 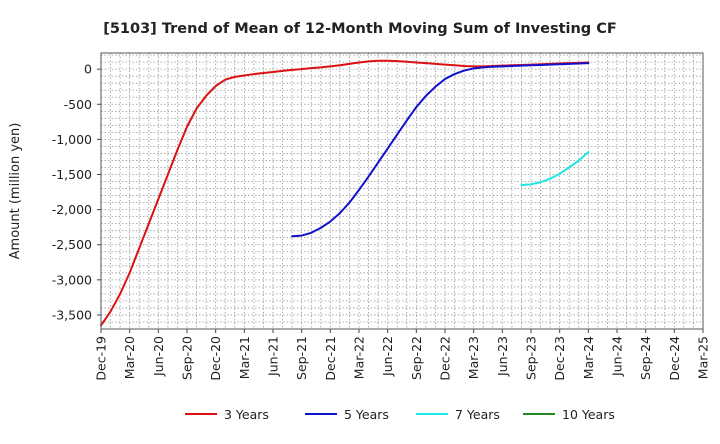 I want to click on x-tick-label: Dec-24, so click(x=674, y=358).